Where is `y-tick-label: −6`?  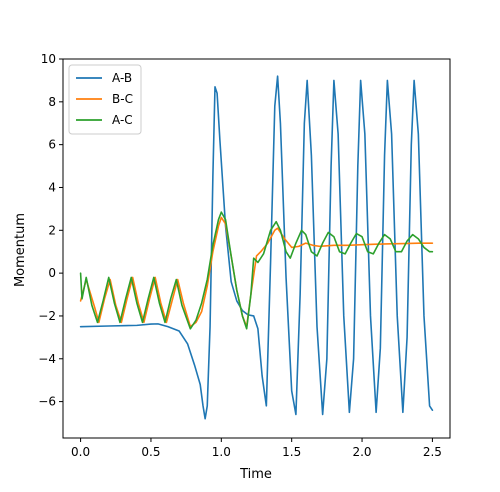
y-tick-label: −6 is located at coordinates (47, 402).